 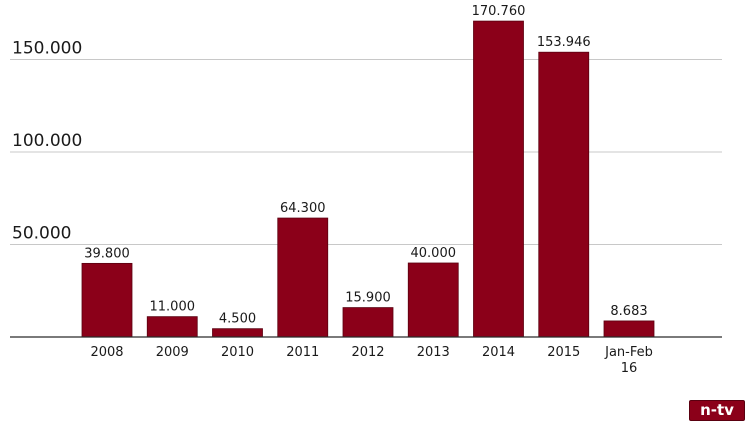 I want to click on data-label-2011: 64.300, so click(x=303, y=208).